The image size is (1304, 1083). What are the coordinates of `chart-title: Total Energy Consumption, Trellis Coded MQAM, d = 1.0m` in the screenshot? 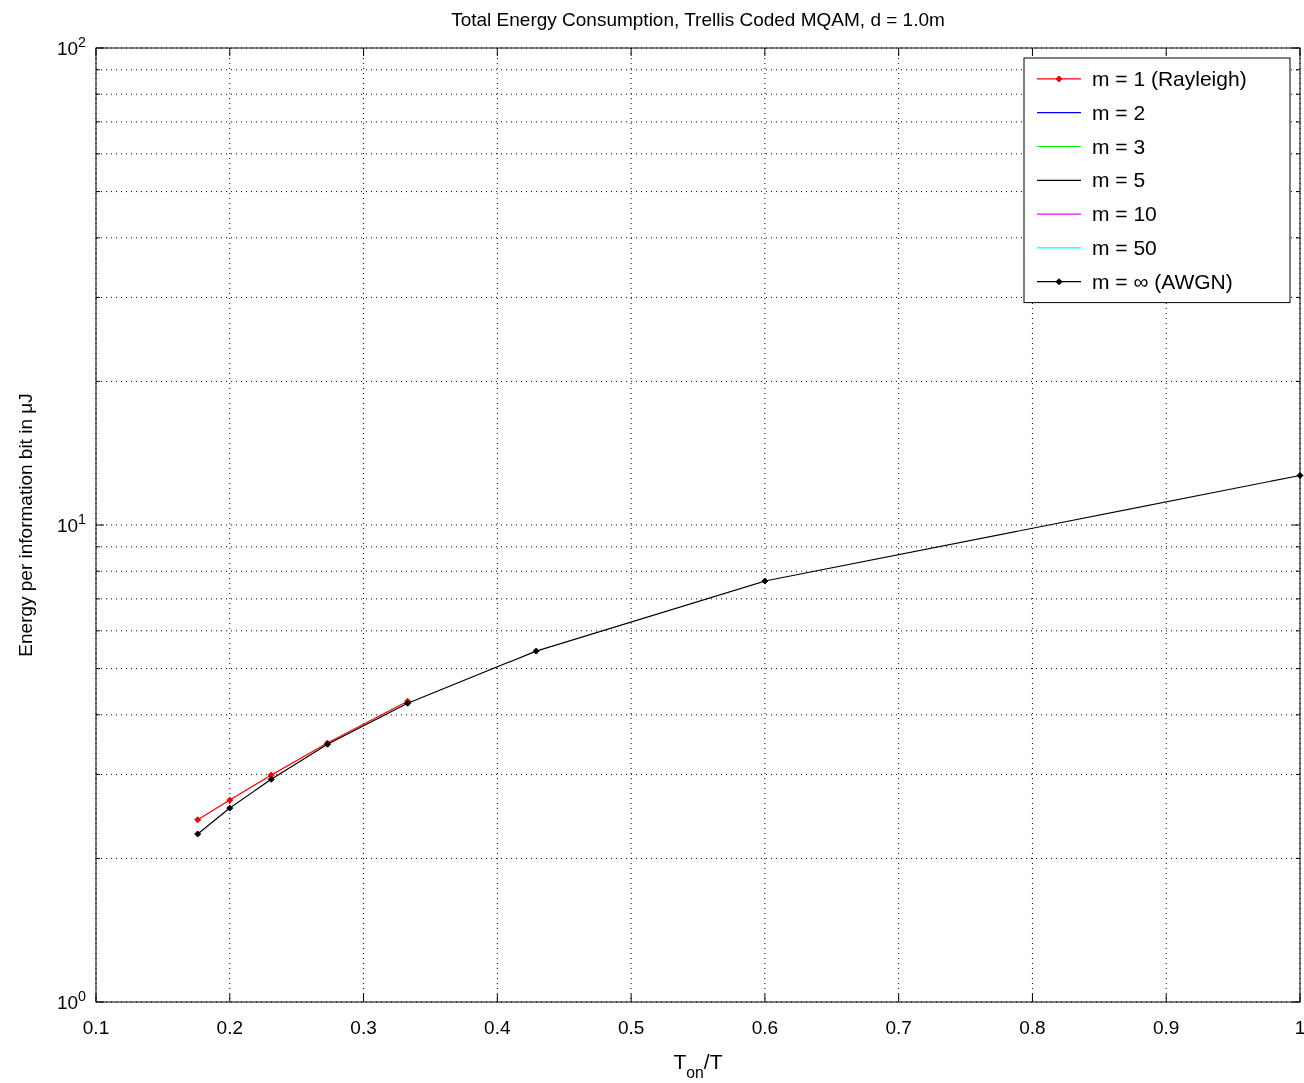 It's located at (698, 19).